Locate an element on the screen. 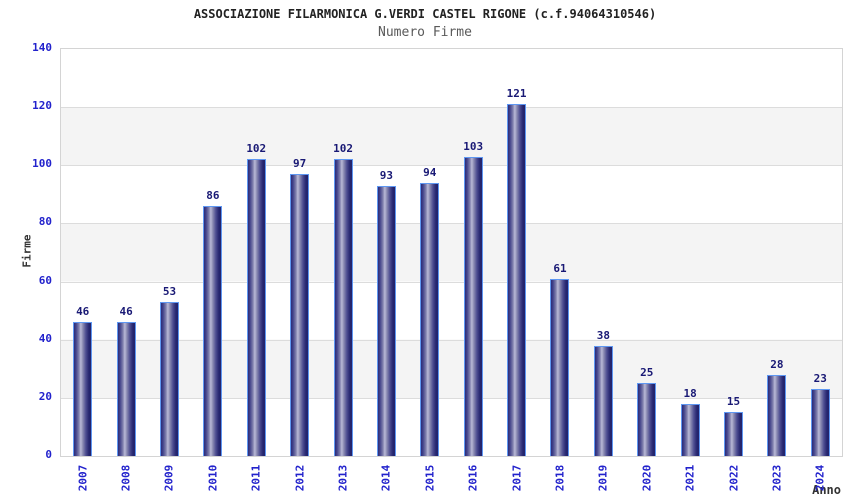 This screenshot has width=850, height=500. x-tick-label-2017: 2017 is located at coordinates (517, 478).